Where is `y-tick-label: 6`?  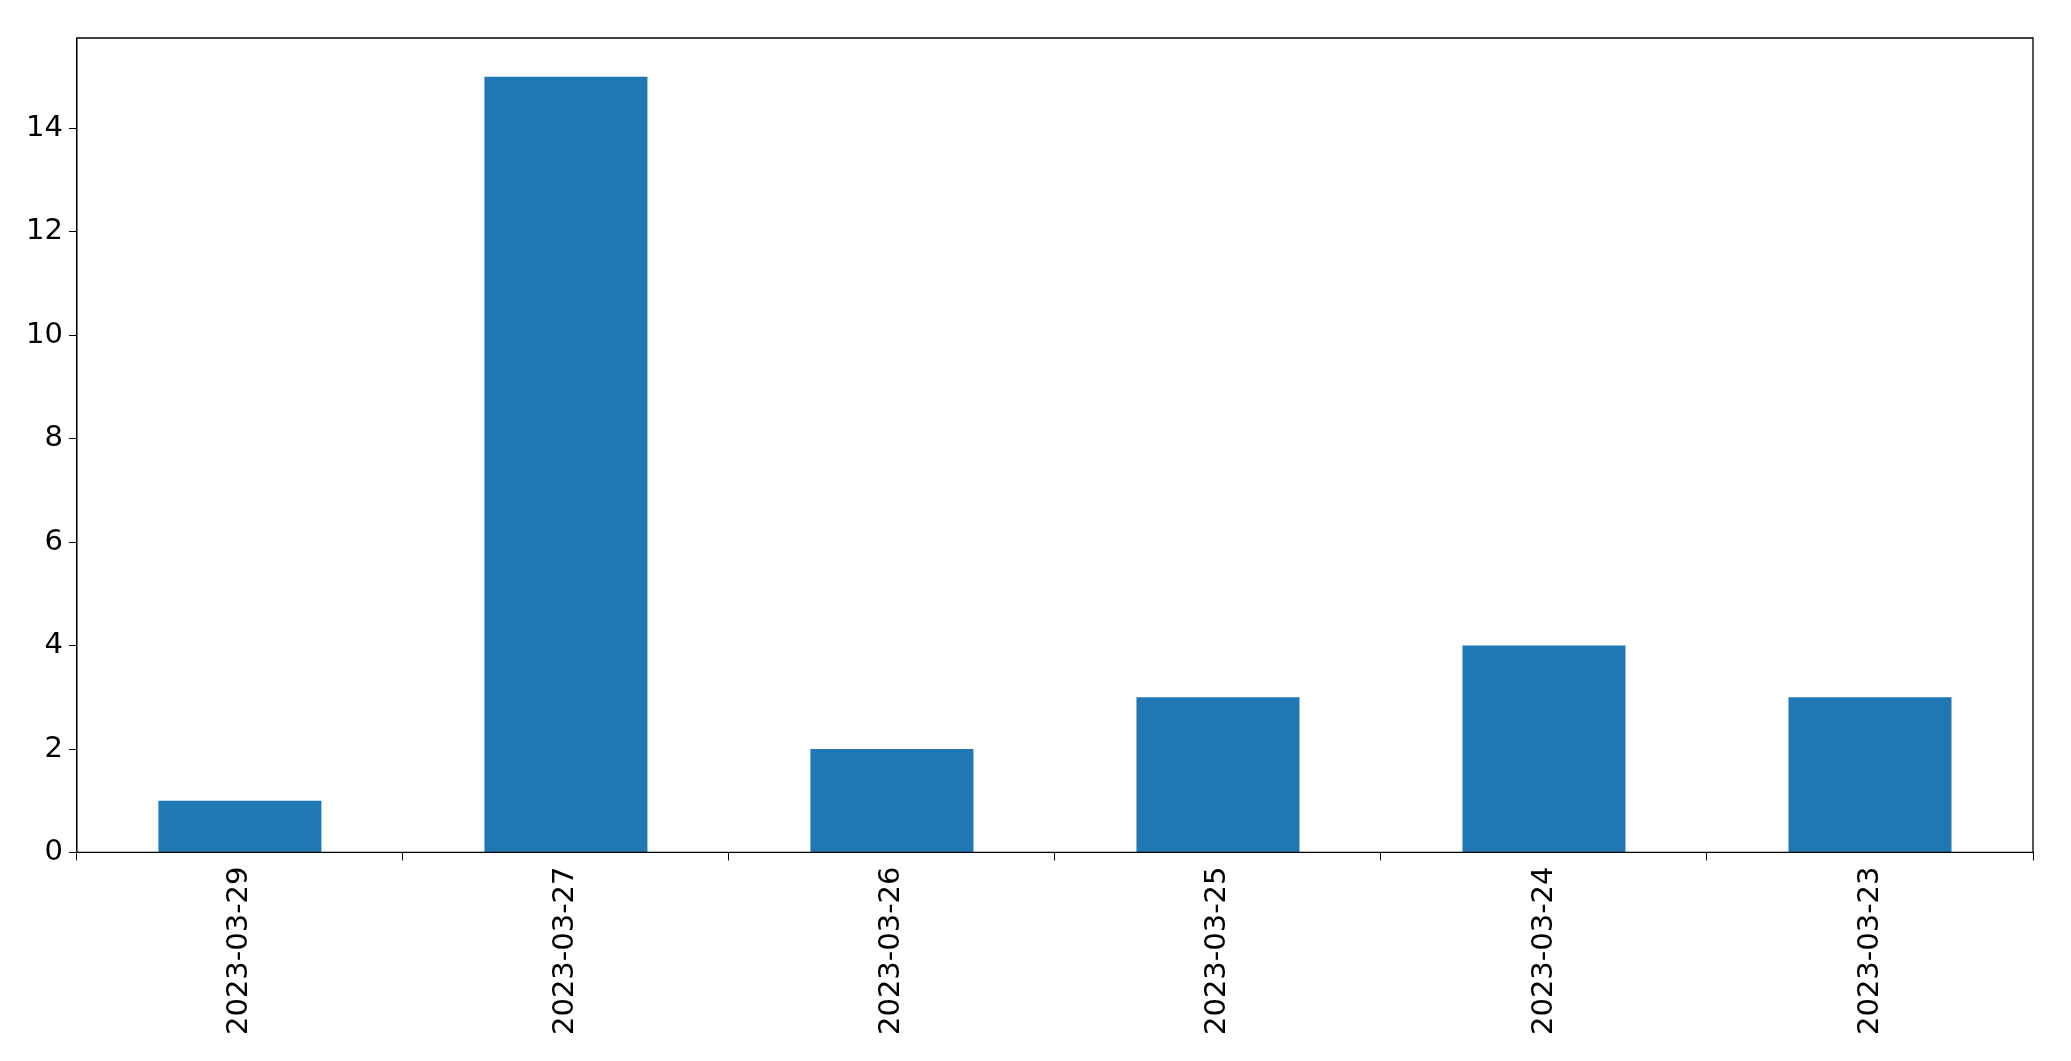
y-tick-label: 6 is located at coordinates (53, 539).